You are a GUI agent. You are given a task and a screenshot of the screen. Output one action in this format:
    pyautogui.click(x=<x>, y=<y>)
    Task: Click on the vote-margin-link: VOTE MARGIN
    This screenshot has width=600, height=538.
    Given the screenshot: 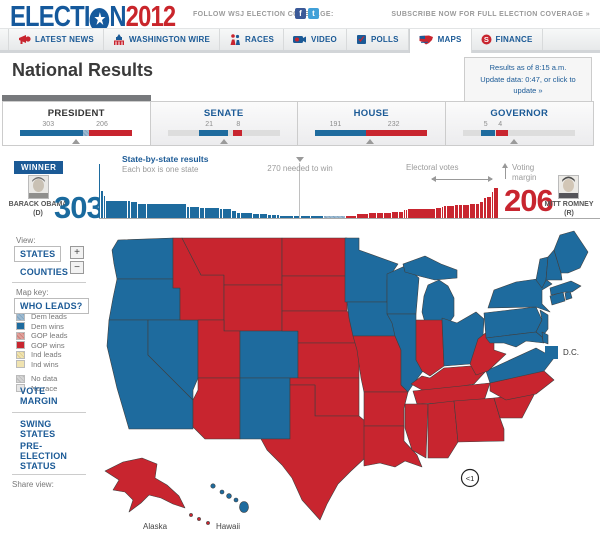 What is the action you would take?
    pyautogui.click(x=39, y=396)
    